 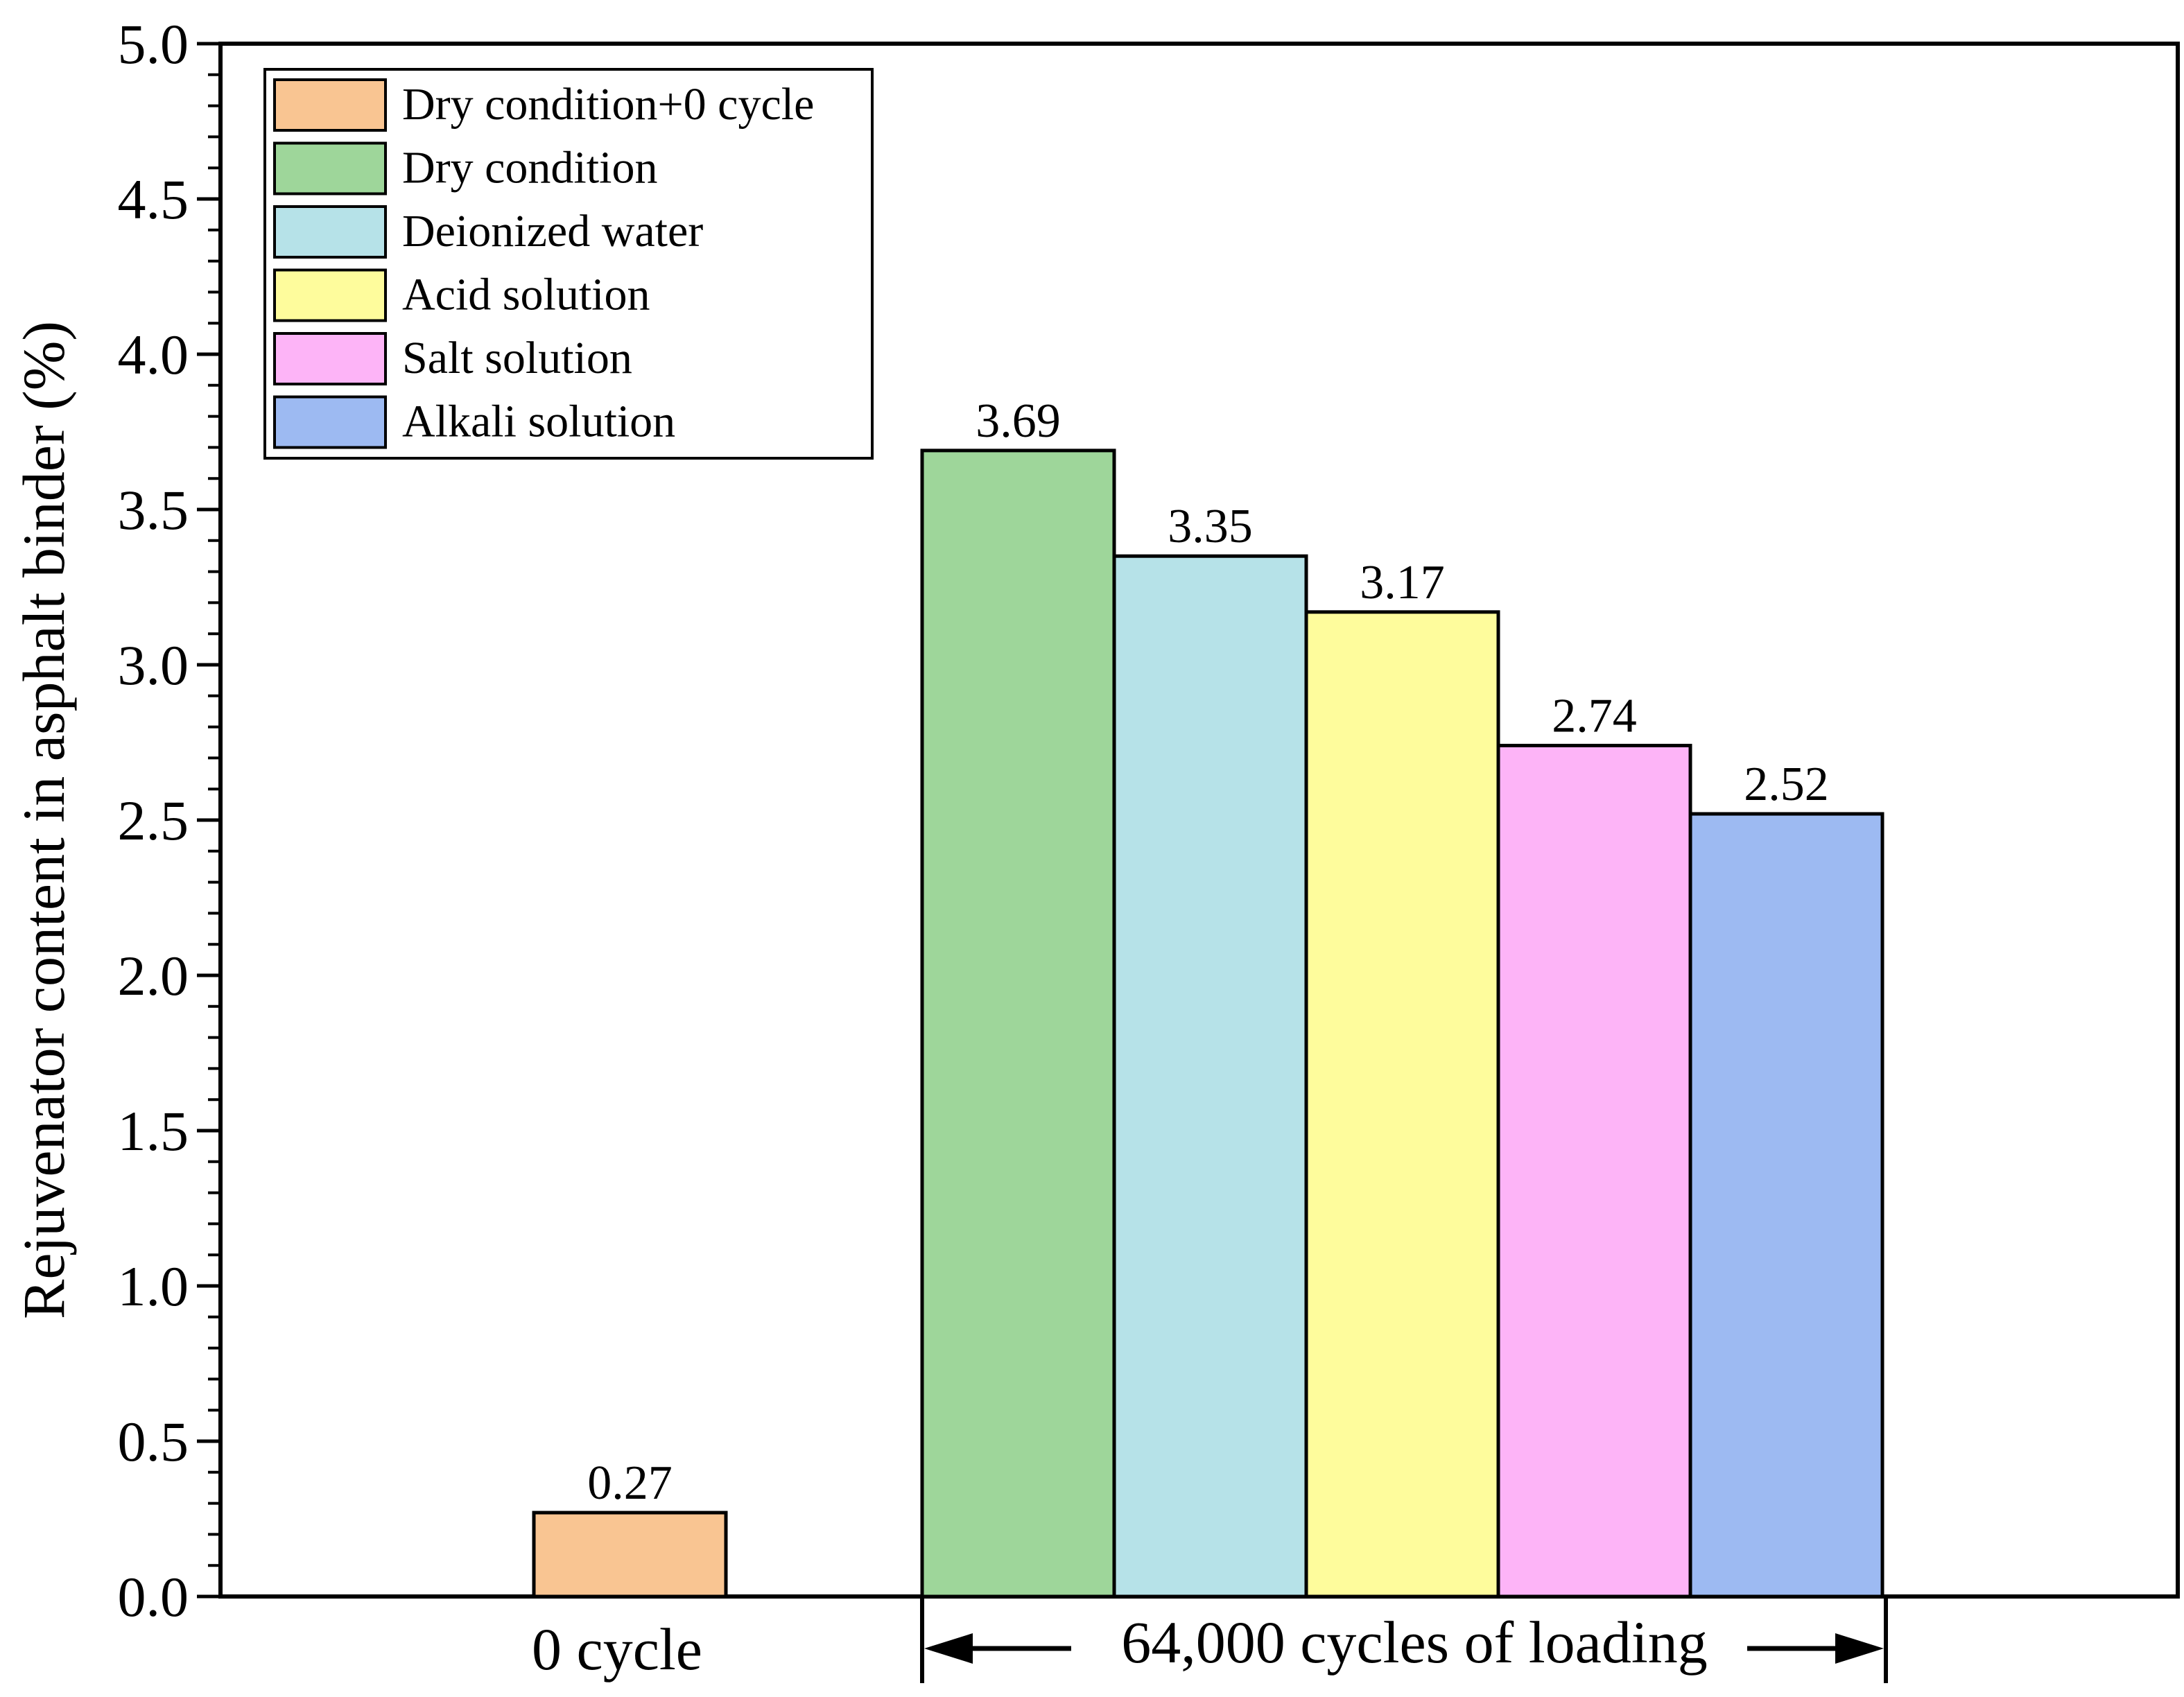 What do you see at coordinates (617, 1649) in the screenshot?
I see `group-label-0: 0 cycle` at bounding box center [617, 1649].